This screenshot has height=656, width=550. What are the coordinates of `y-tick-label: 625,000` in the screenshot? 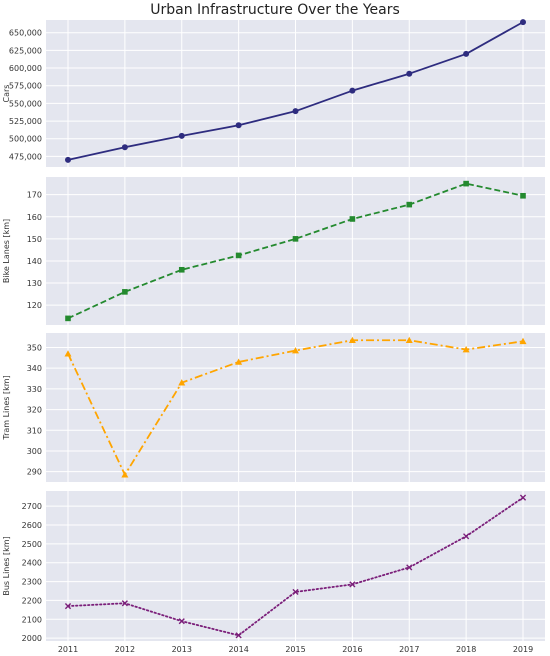 It's located at (25, 50).